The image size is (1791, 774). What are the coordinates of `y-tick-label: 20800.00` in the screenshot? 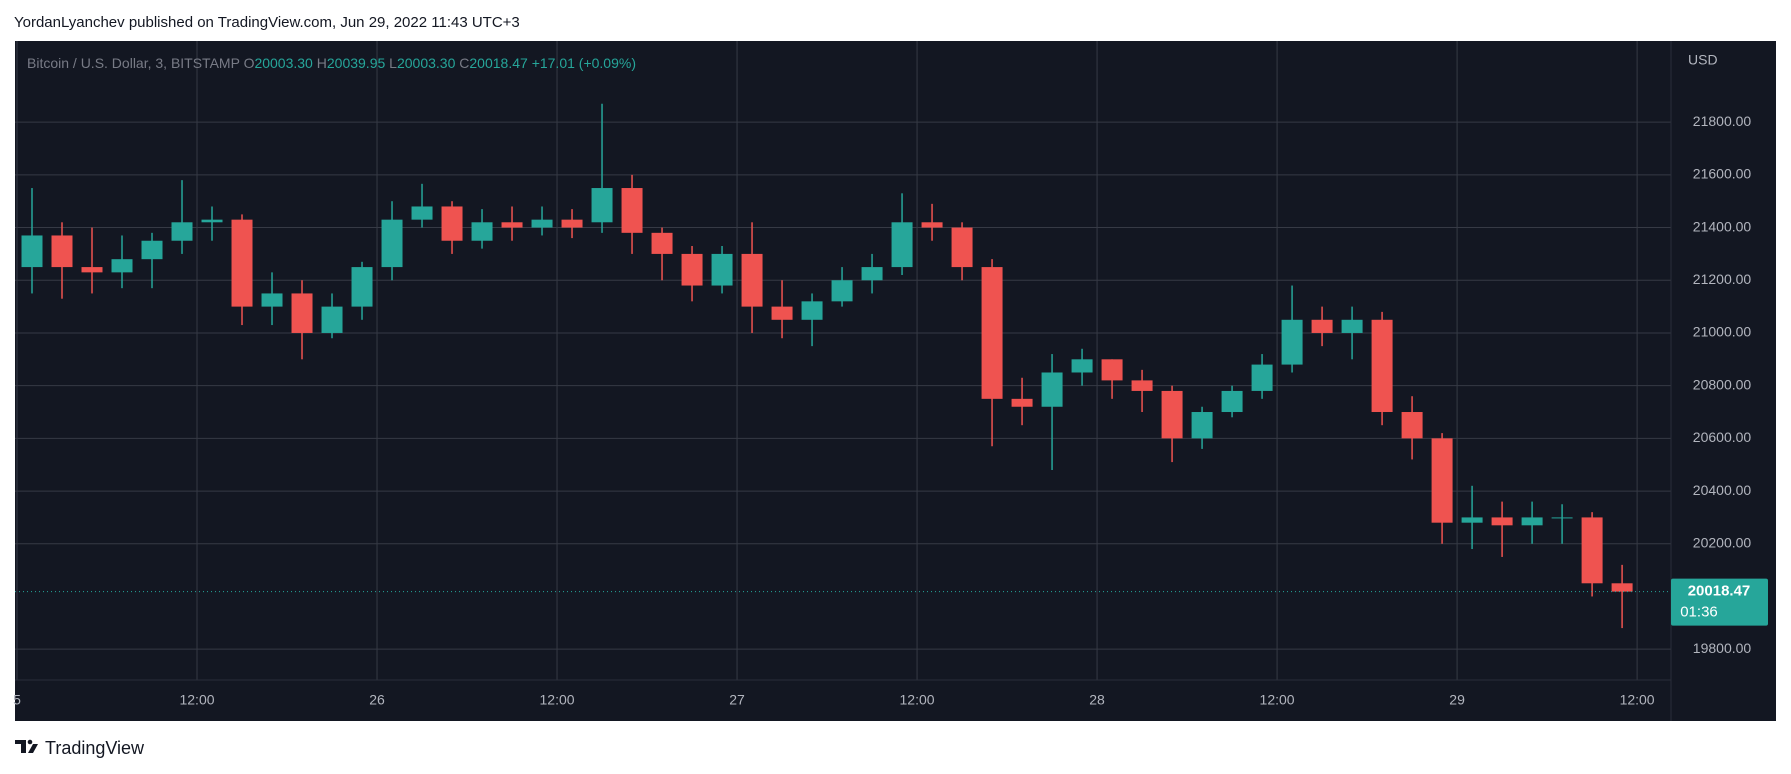 It's located at (1722, 384).